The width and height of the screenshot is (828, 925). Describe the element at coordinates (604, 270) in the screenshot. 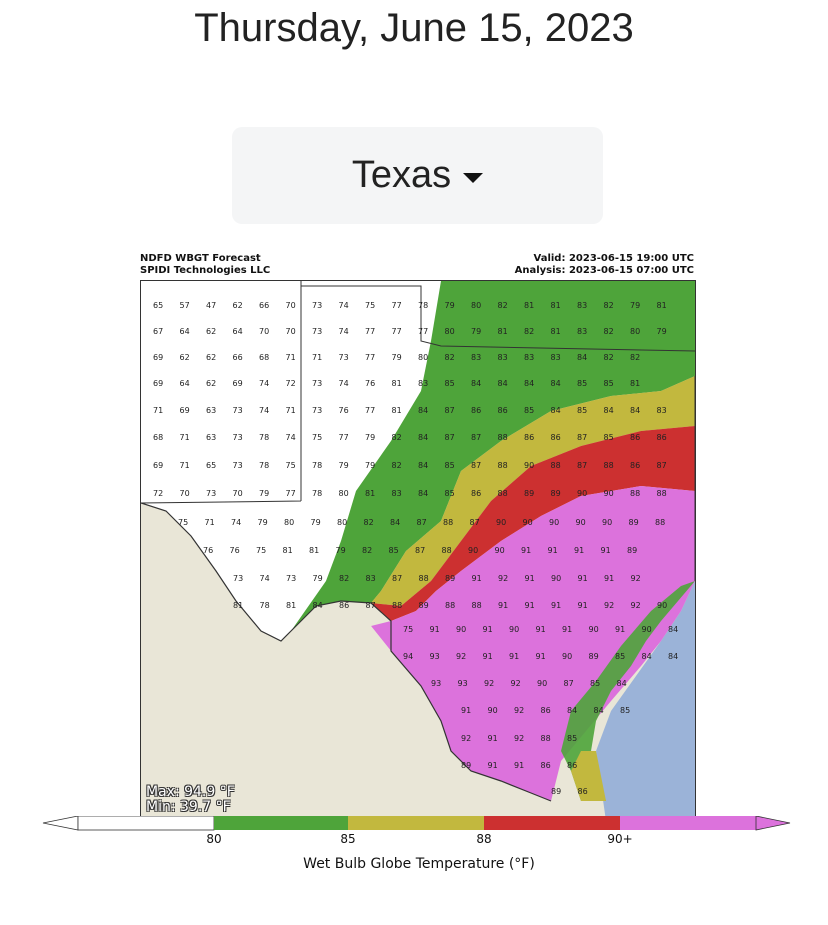

I see `map-analysis-time: Analysis: 2023-06-15 07:00 UTC` at that location.